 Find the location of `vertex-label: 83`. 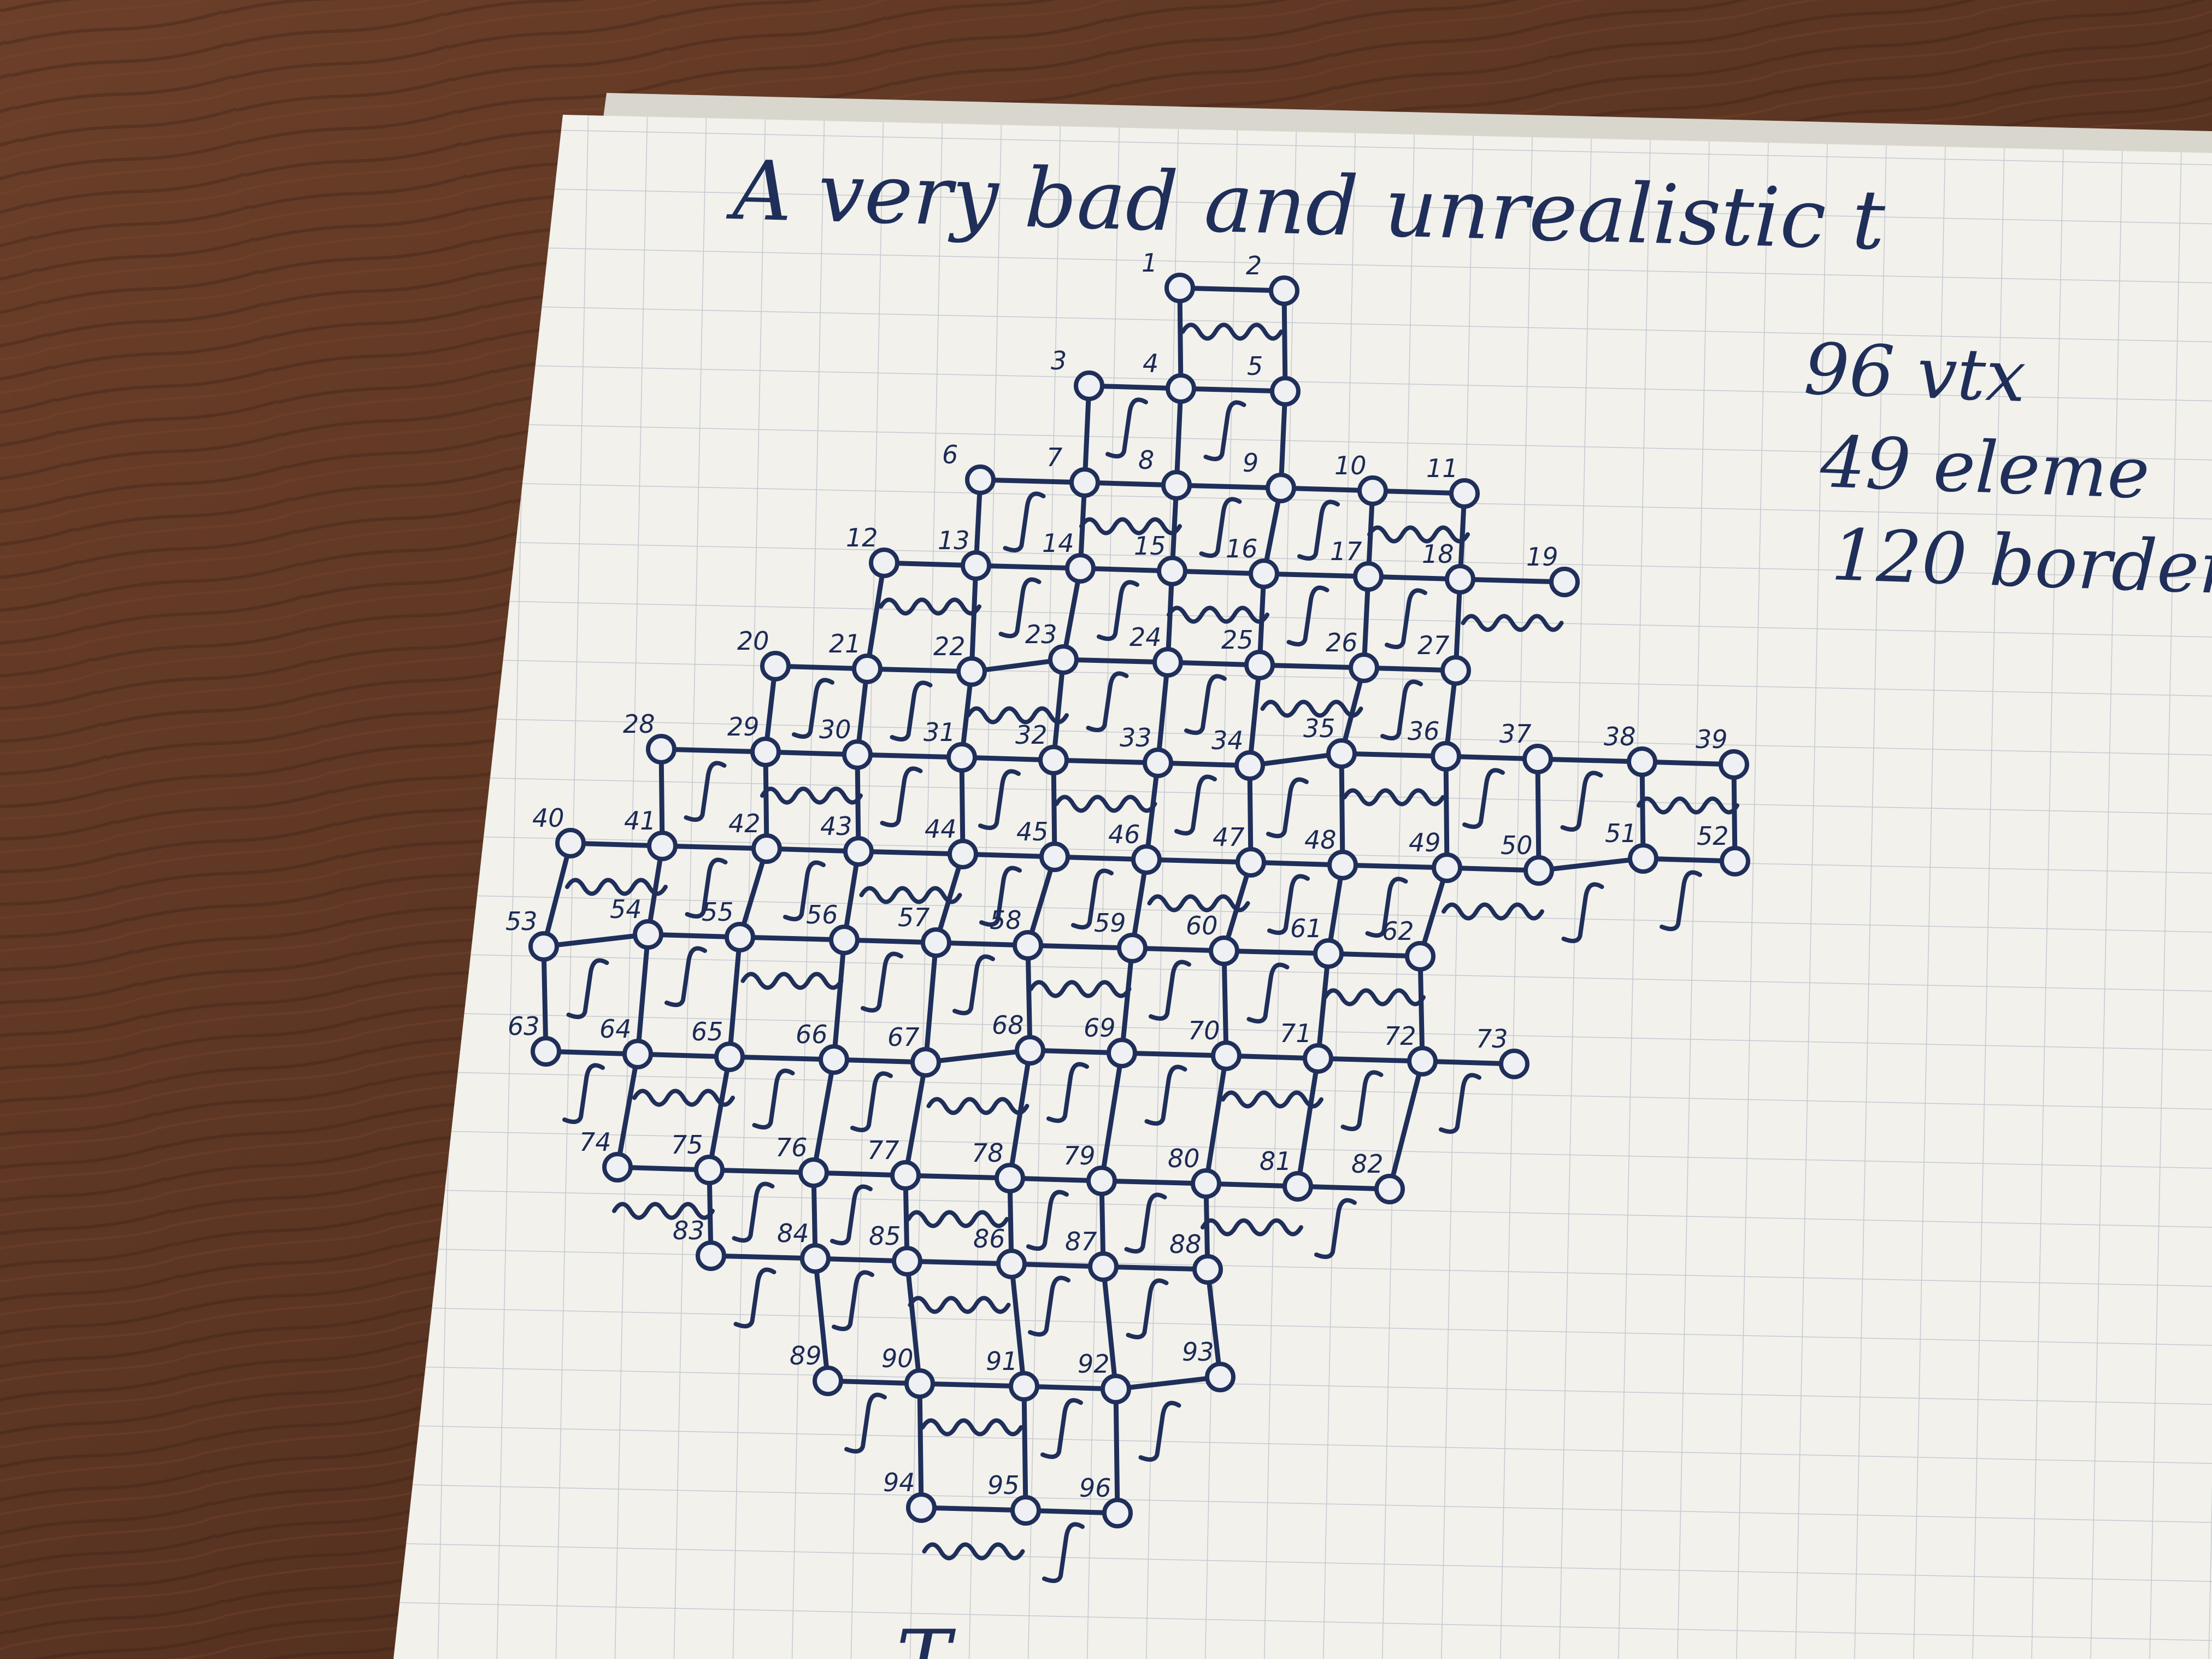

vertex-label: 83 is located at coordinates (689, 1230).